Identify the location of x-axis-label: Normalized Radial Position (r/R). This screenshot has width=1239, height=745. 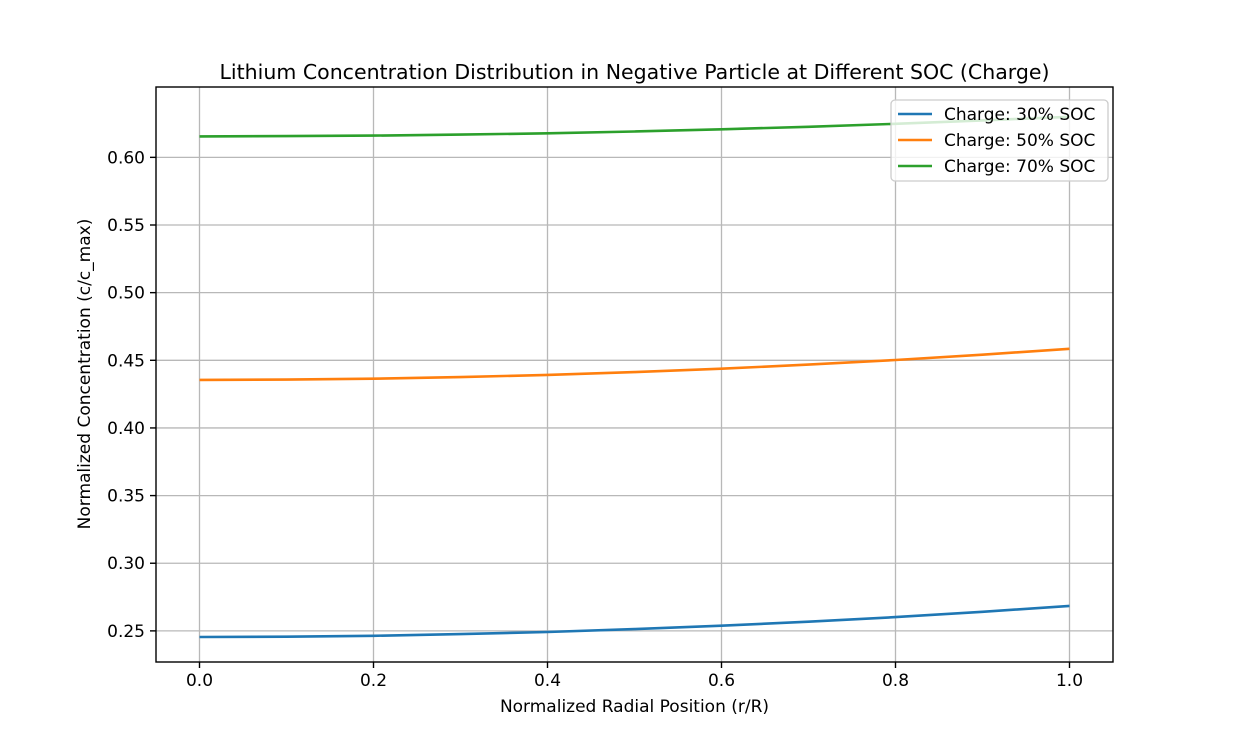
(634, 707).